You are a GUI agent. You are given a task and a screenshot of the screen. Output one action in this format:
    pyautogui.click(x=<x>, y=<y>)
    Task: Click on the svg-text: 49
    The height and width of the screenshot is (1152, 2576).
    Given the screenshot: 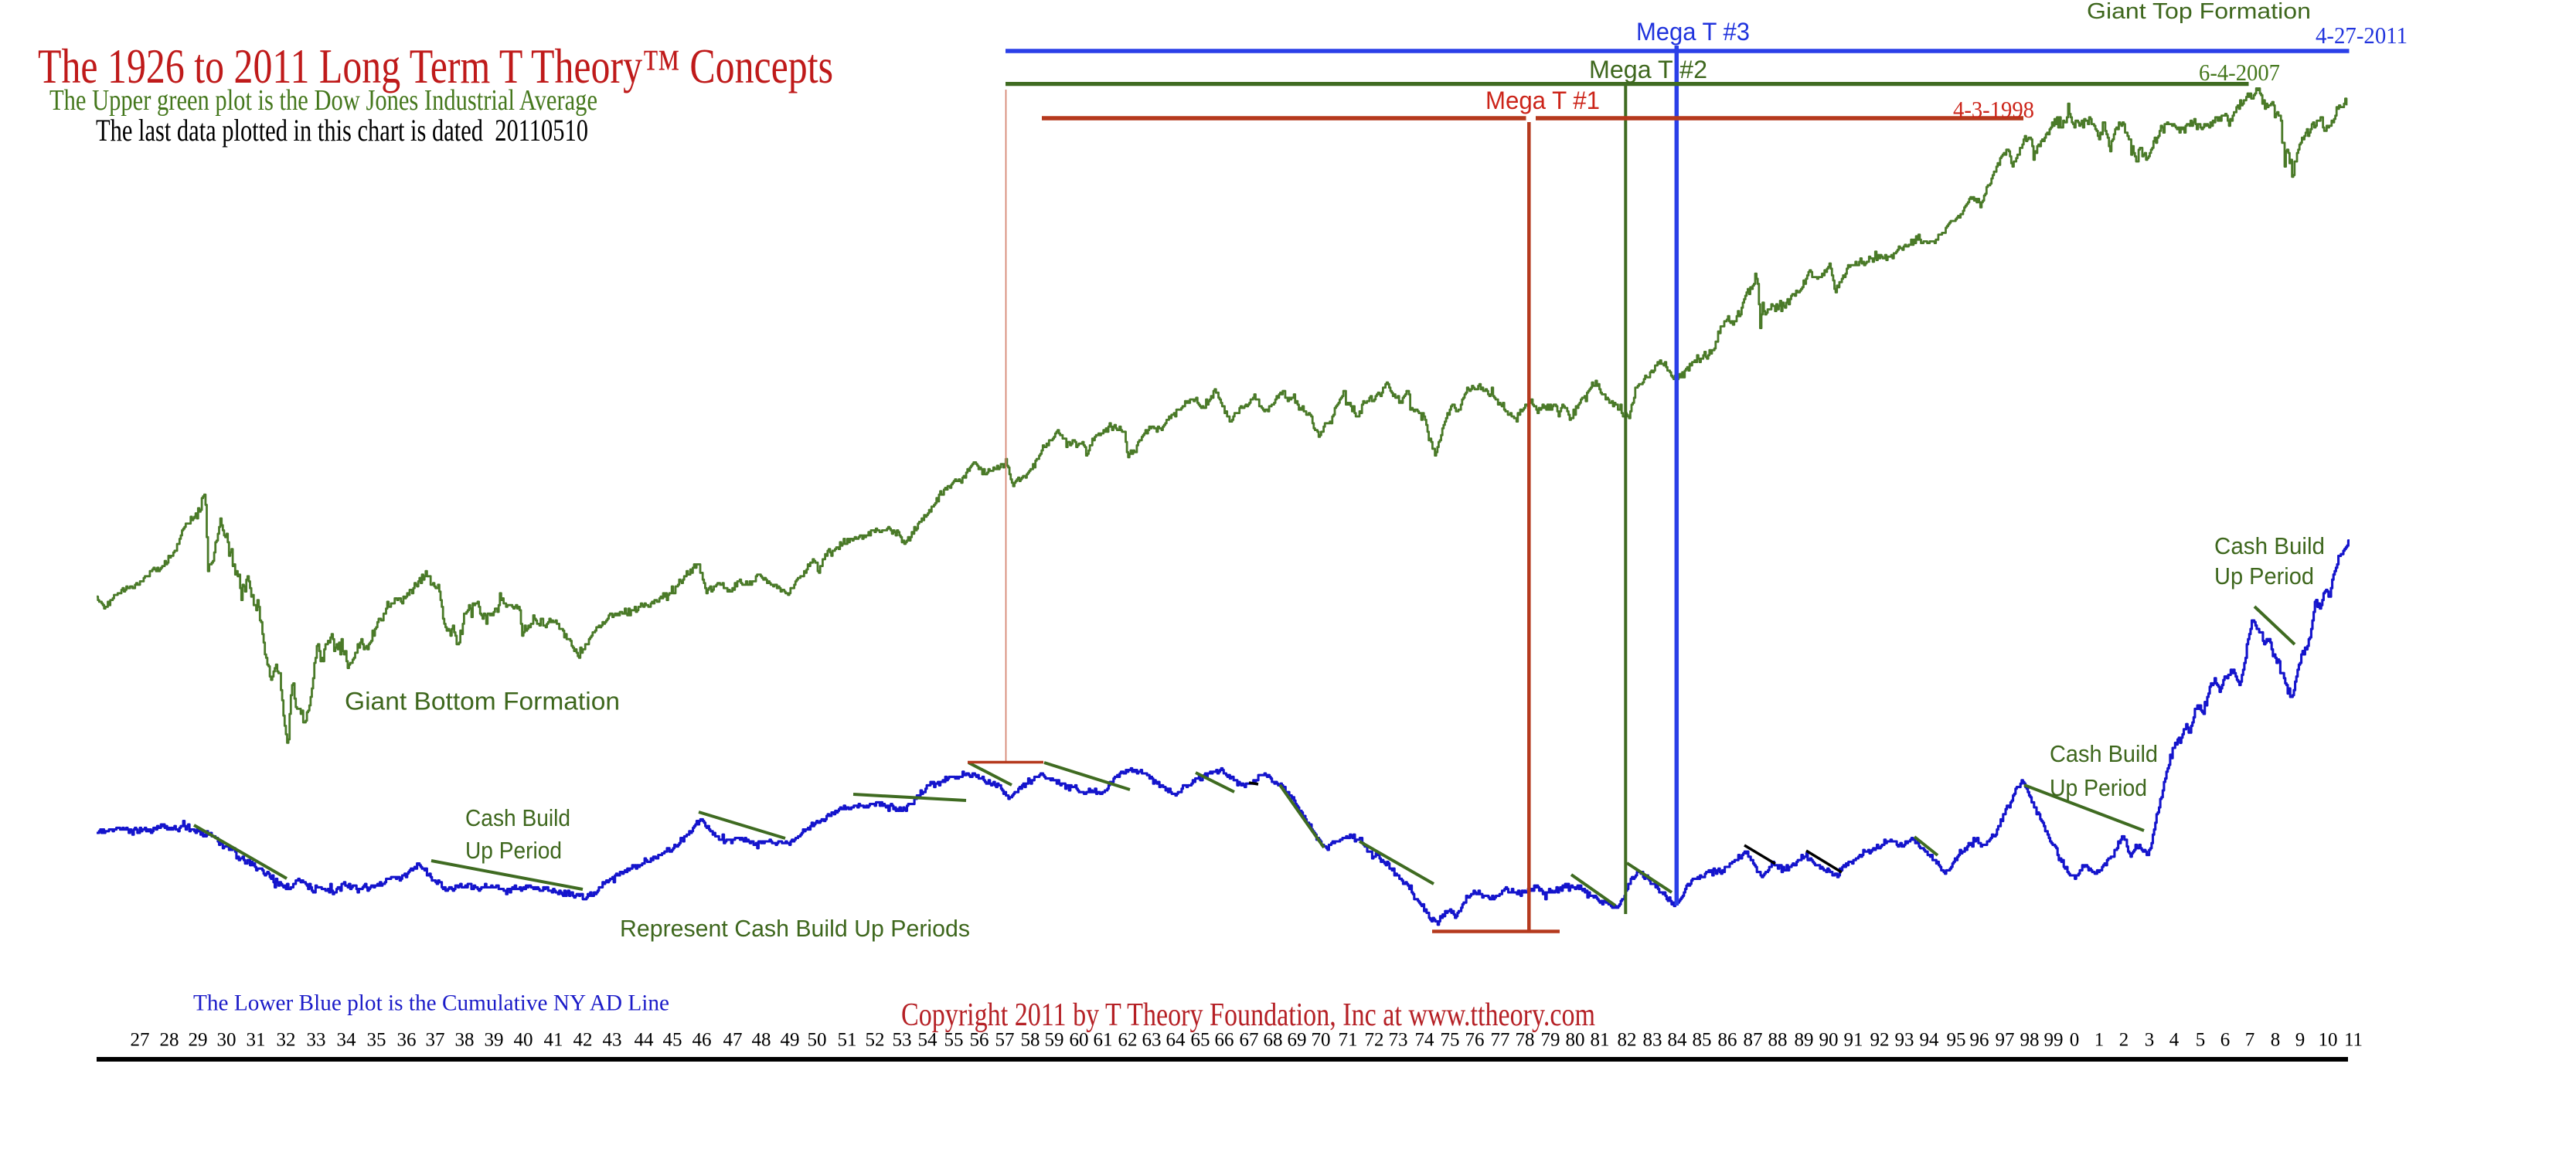 What is the action you would take?
    pyautogui.click(x=790, y=1040)
    